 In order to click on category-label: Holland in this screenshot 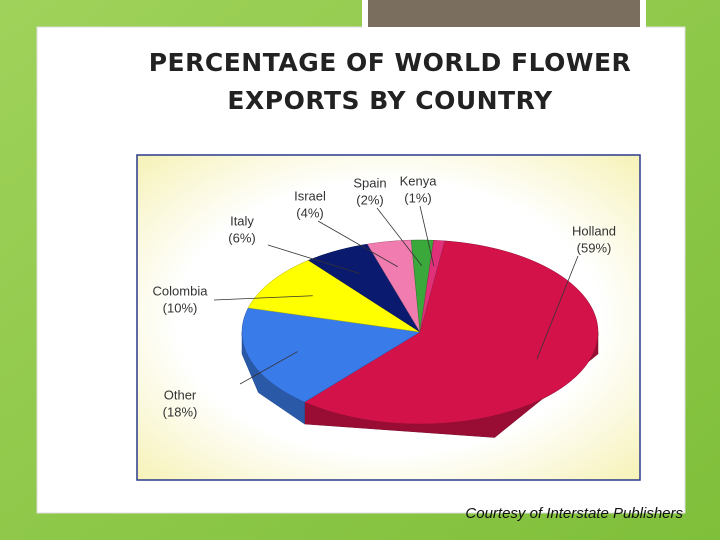, I will do `click(594, 230)`.